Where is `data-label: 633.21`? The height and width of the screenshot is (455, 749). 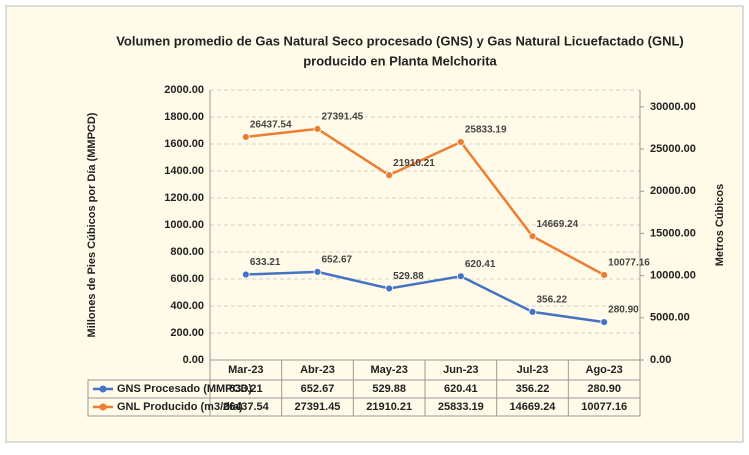
data-label: 633.21 is located at coordinates (265, 262).